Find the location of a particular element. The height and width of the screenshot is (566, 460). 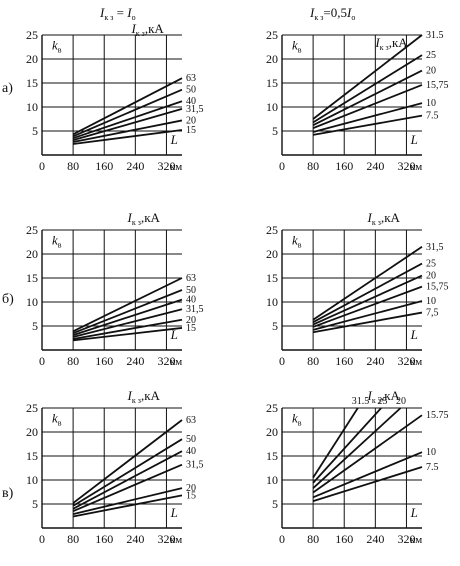

y-tick-label: 5 is located at coordinates (275, 131).